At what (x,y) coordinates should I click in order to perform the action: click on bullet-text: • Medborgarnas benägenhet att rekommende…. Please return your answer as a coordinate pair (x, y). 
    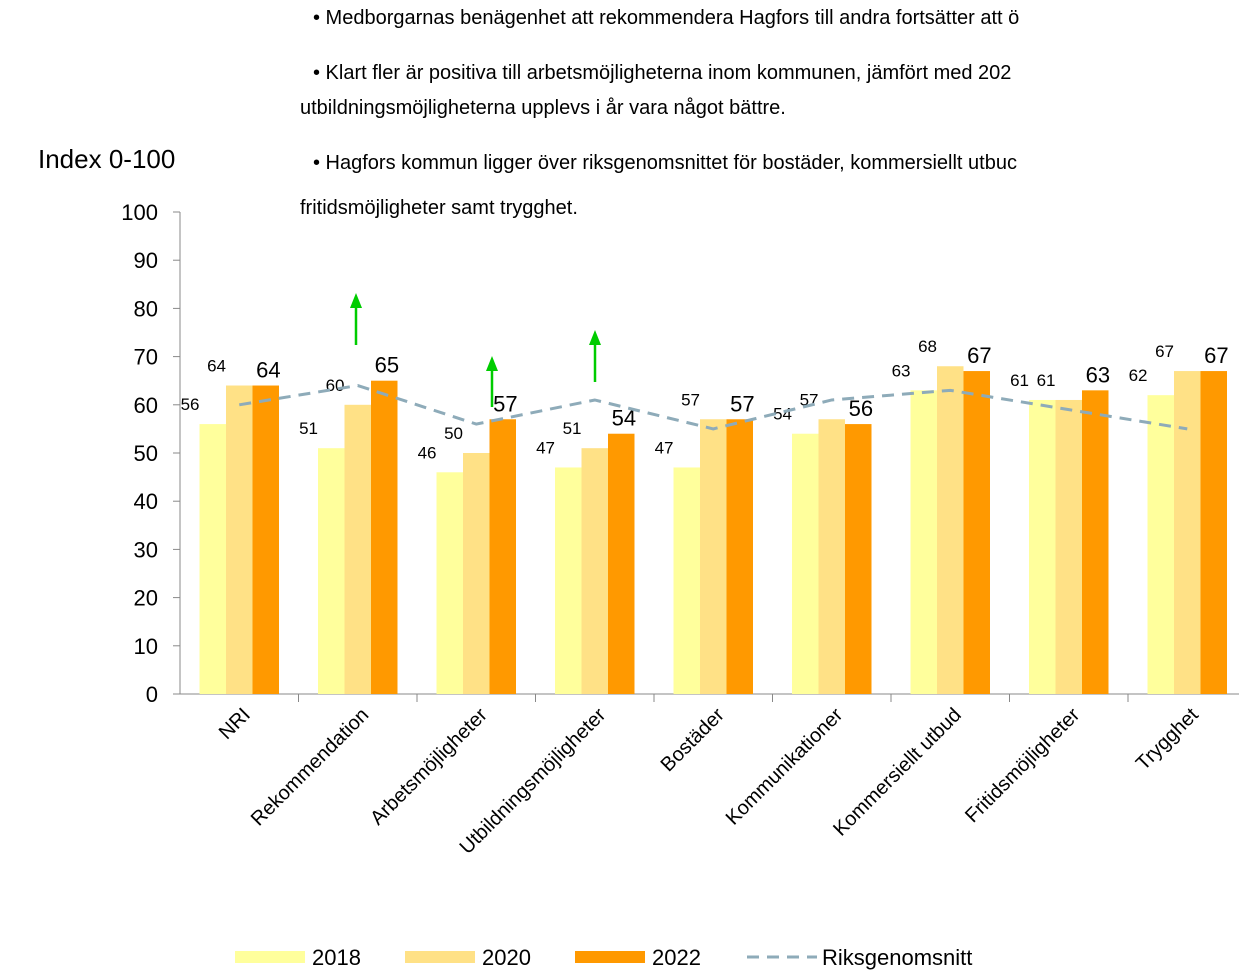
    Looking at the image, I should click on (666, 18).